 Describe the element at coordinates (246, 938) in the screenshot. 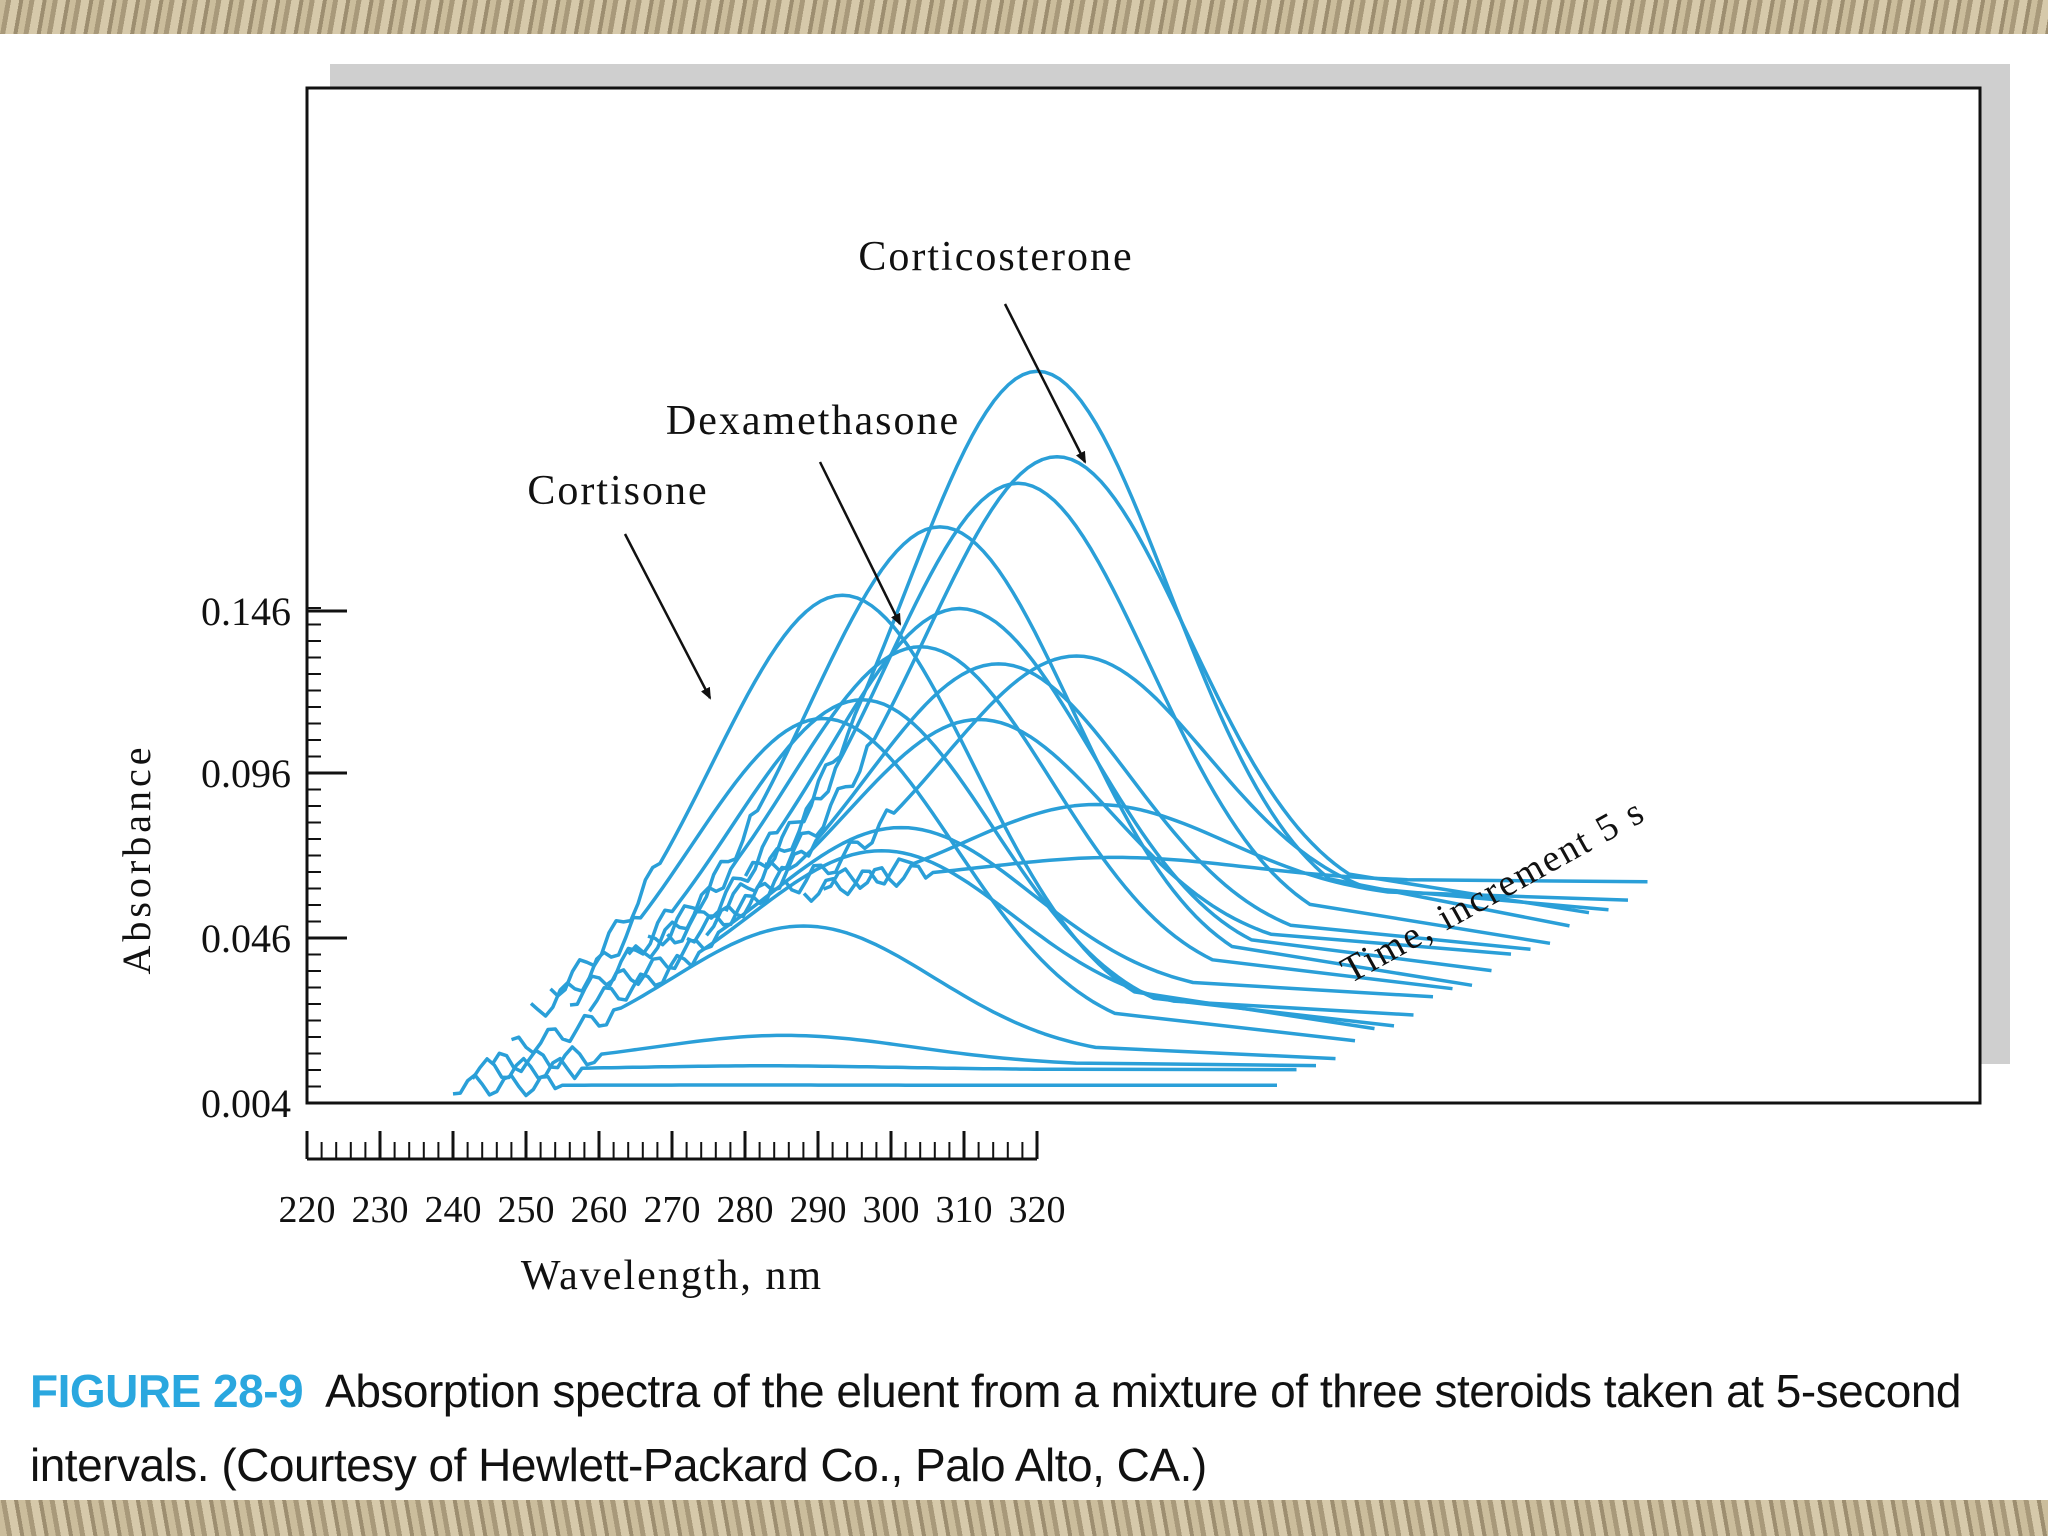

I see `y-tick-label: 0.046` at that location.